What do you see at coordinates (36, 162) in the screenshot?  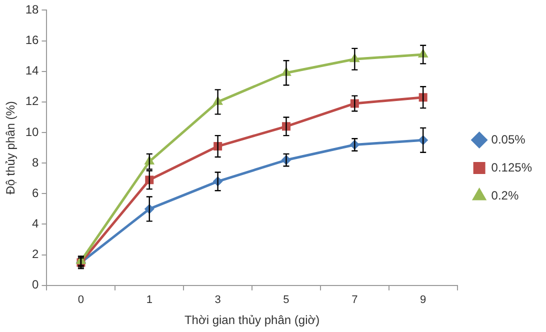 I see `y-tick-label: 8` at bounding box center [36, 162].